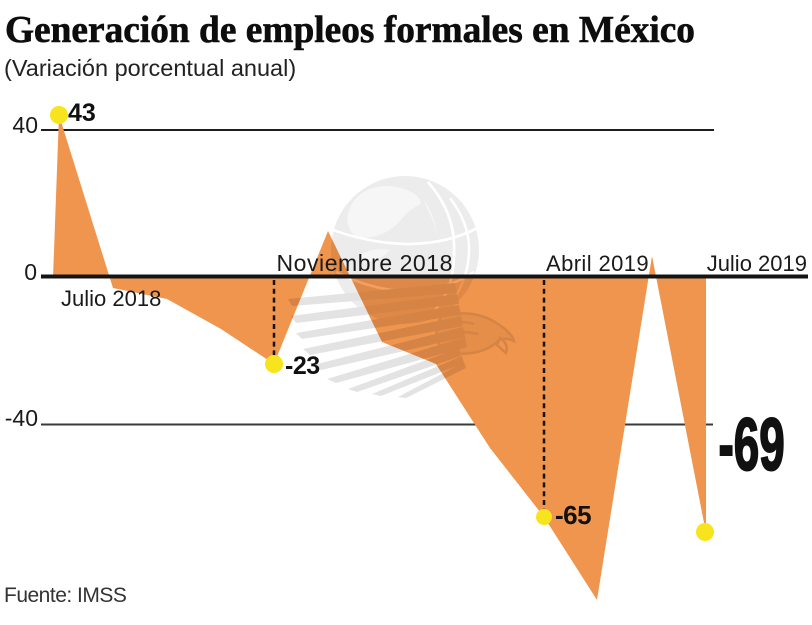 The image size is (812, 625). Describe the element at coordinates (25, 125) in the screenshot. I see `svg-text: 40` at that location.